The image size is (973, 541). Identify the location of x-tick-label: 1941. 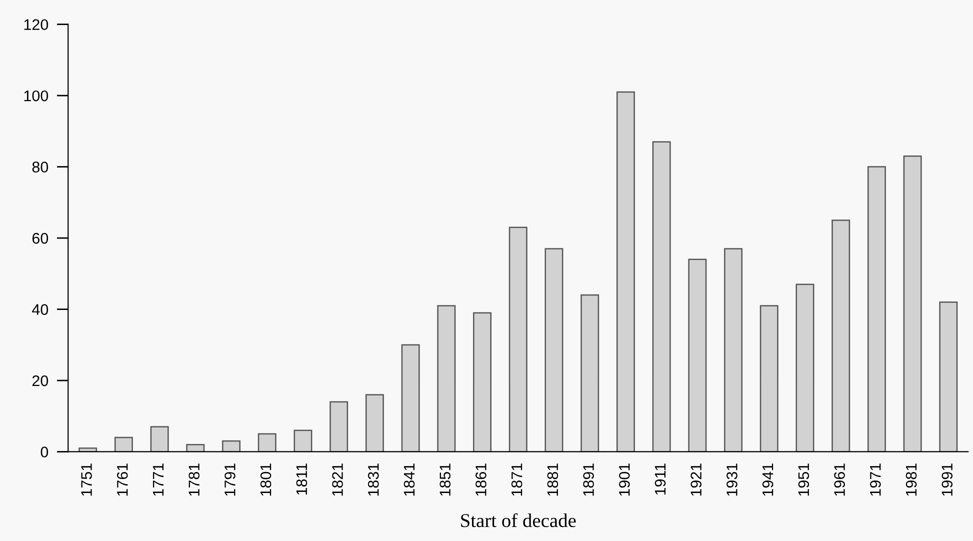
(768, 480).